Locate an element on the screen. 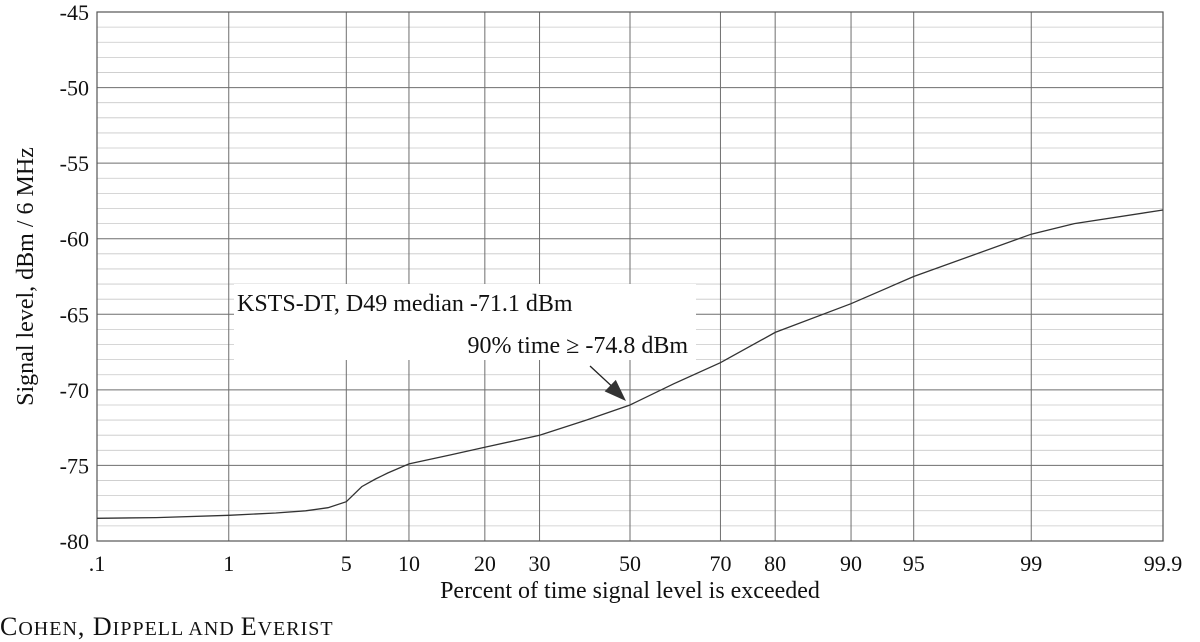 The image size is (1200, 642). x-tick-label: 80 is located at coordinates (775, 563).